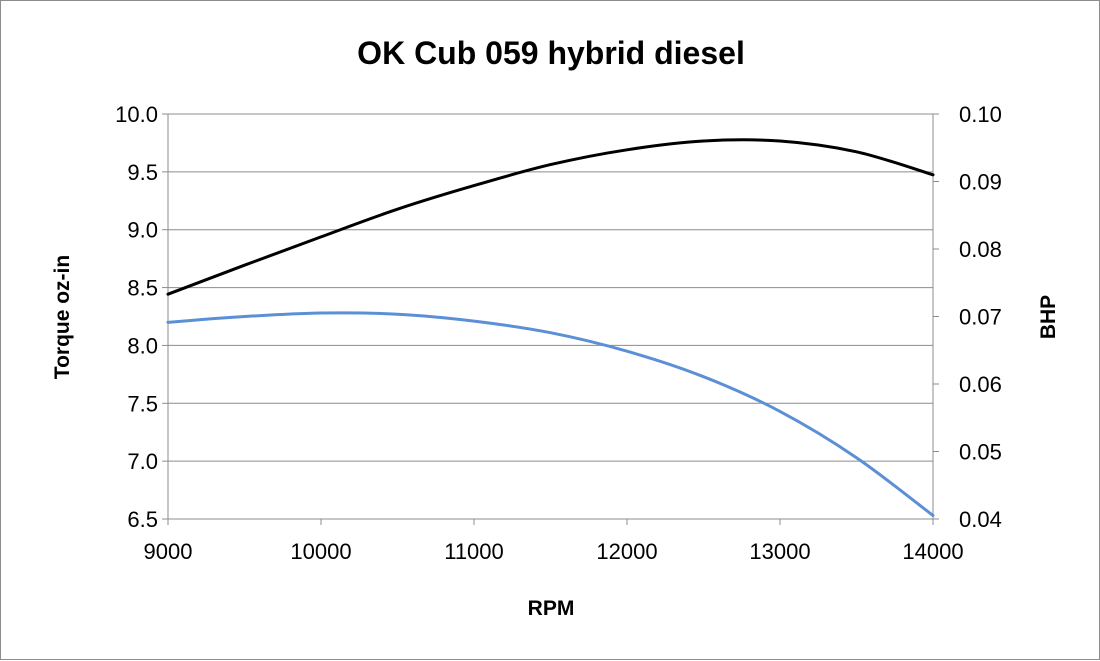  Describe the element at coordinates (136, 114) in the screenshot. I see `y-tick-label: 10.0` at that location.